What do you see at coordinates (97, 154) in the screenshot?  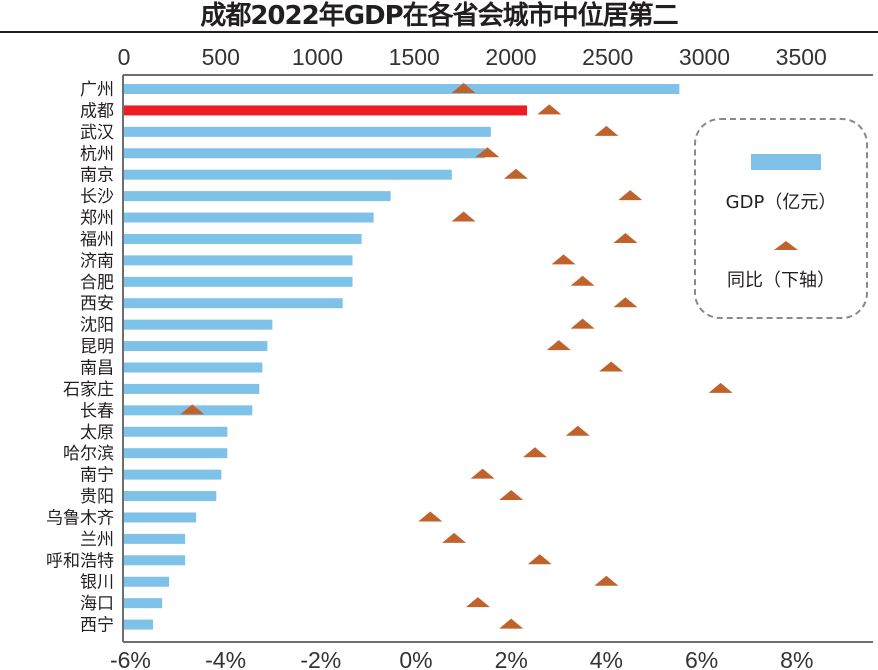 I see `category-label: 杭州` at bounding box center [97, 154].